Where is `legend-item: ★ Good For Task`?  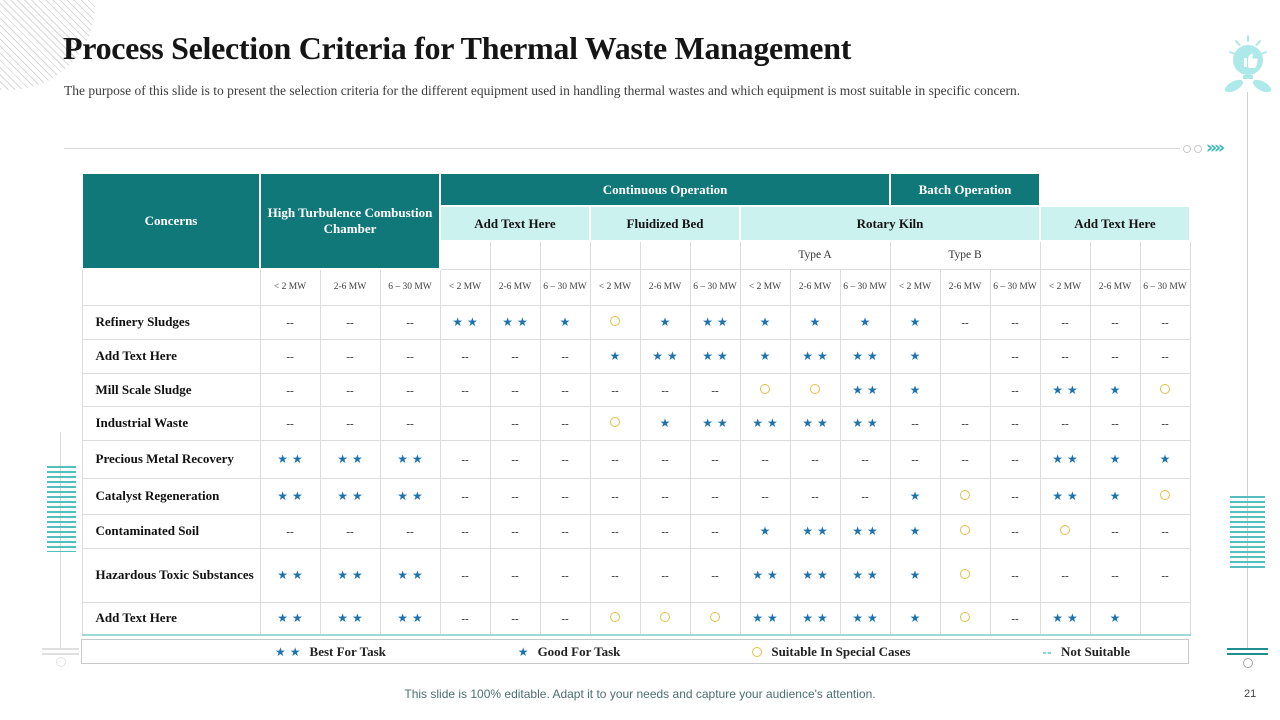 legend-item: ★ Good For Task is located at coordinates (569, 652).